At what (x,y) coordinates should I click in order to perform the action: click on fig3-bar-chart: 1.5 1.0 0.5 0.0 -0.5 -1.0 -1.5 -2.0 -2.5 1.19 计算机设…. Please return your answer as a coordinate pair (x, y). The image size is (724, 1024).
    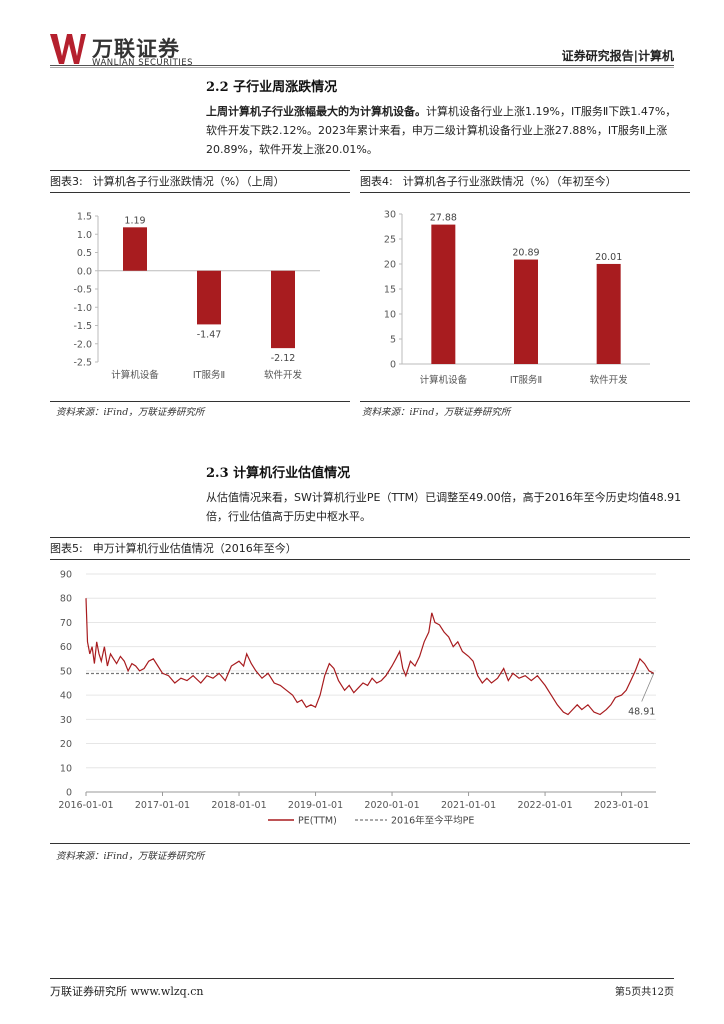
    Looking at the image, I should click on (196, 296).